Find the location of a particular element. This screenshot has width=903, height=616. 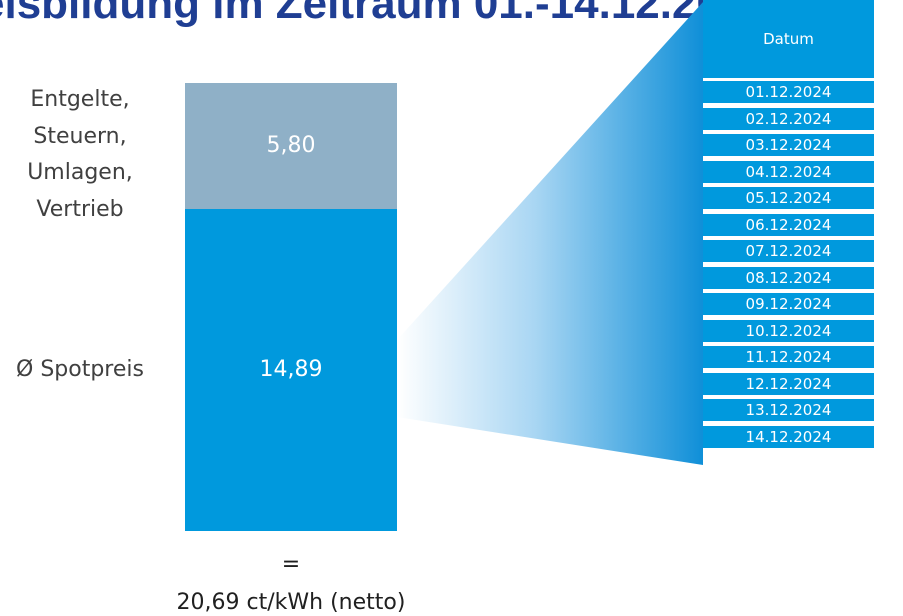

bar-segment-fees: 5,80 is located at coordinates (291, 146).